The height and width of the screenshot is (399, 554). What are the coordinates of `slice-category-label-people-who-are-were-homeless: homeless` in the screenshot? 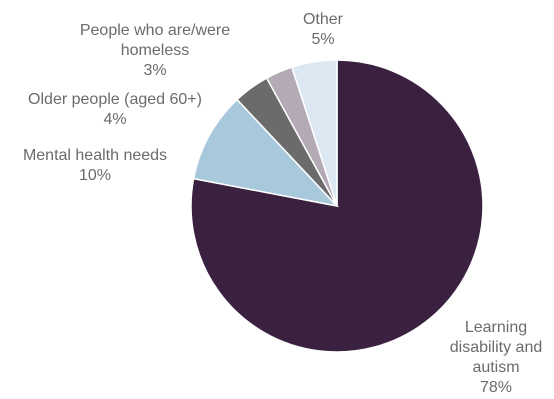 It's located at (155, 50).